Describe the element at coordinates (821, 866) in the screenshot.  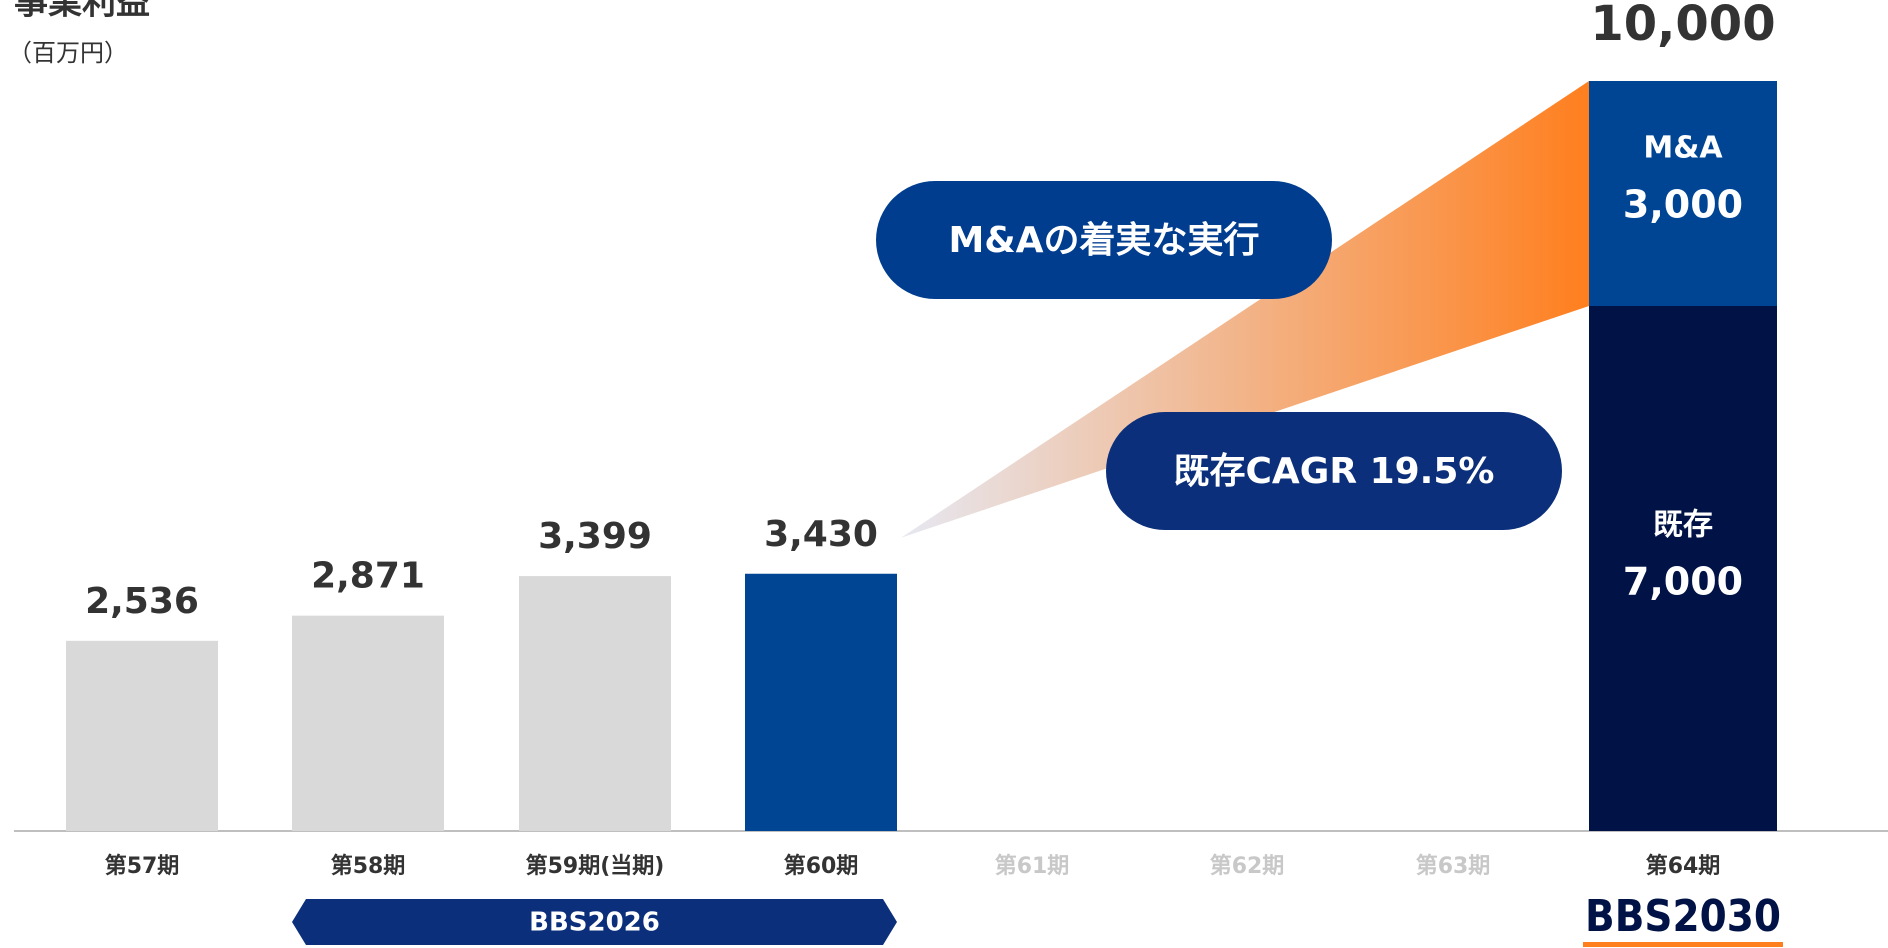
I see `x-tick-label: 第60期` at that location.